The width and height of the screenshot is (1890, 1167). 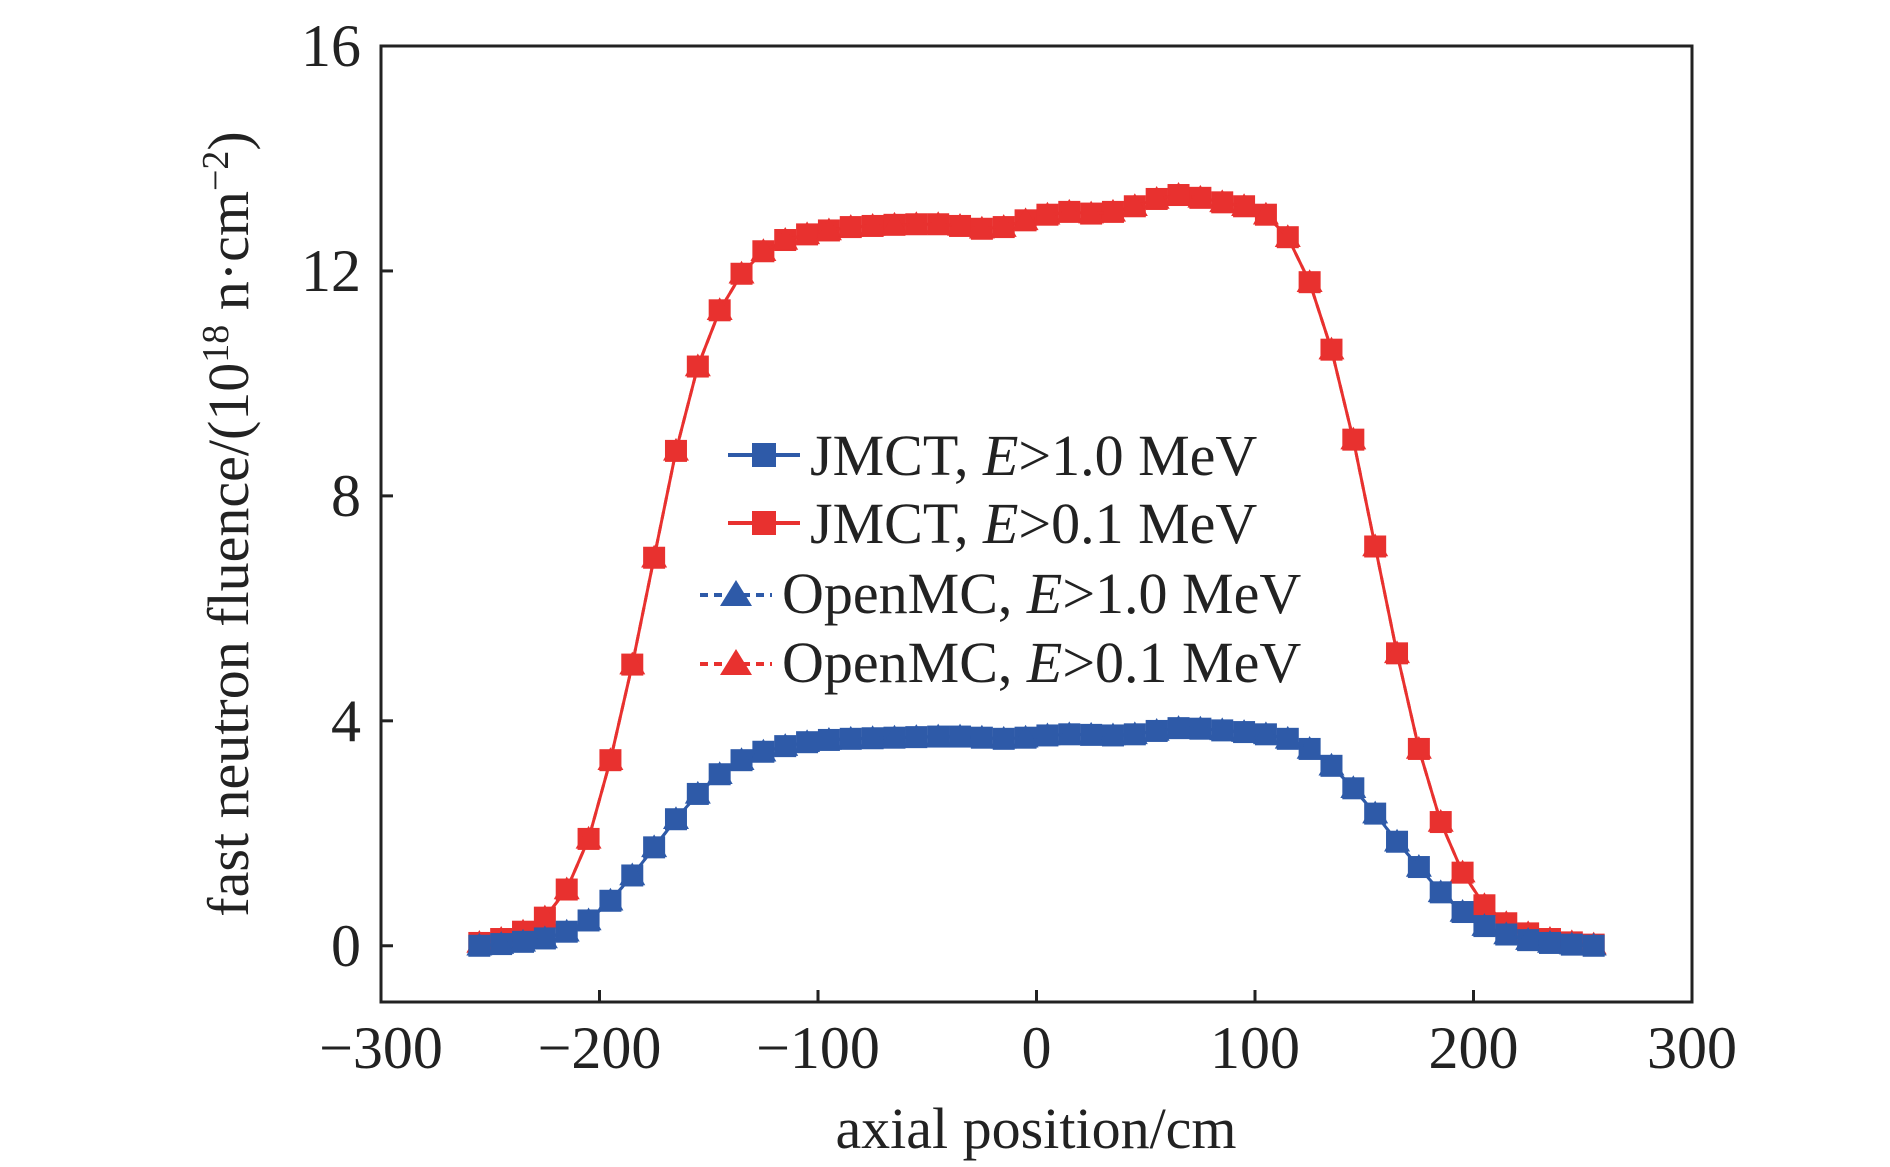 I want to click on series-openmc-e-1-0-mev, so click(x=1036, y=835).